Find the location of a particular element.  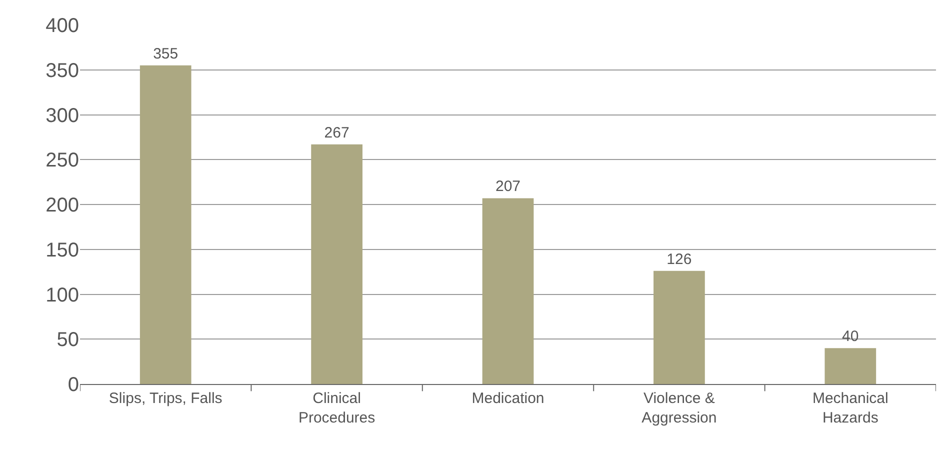

x-tick-label: Mechanical Hazards is located at coordinates (850, 408).